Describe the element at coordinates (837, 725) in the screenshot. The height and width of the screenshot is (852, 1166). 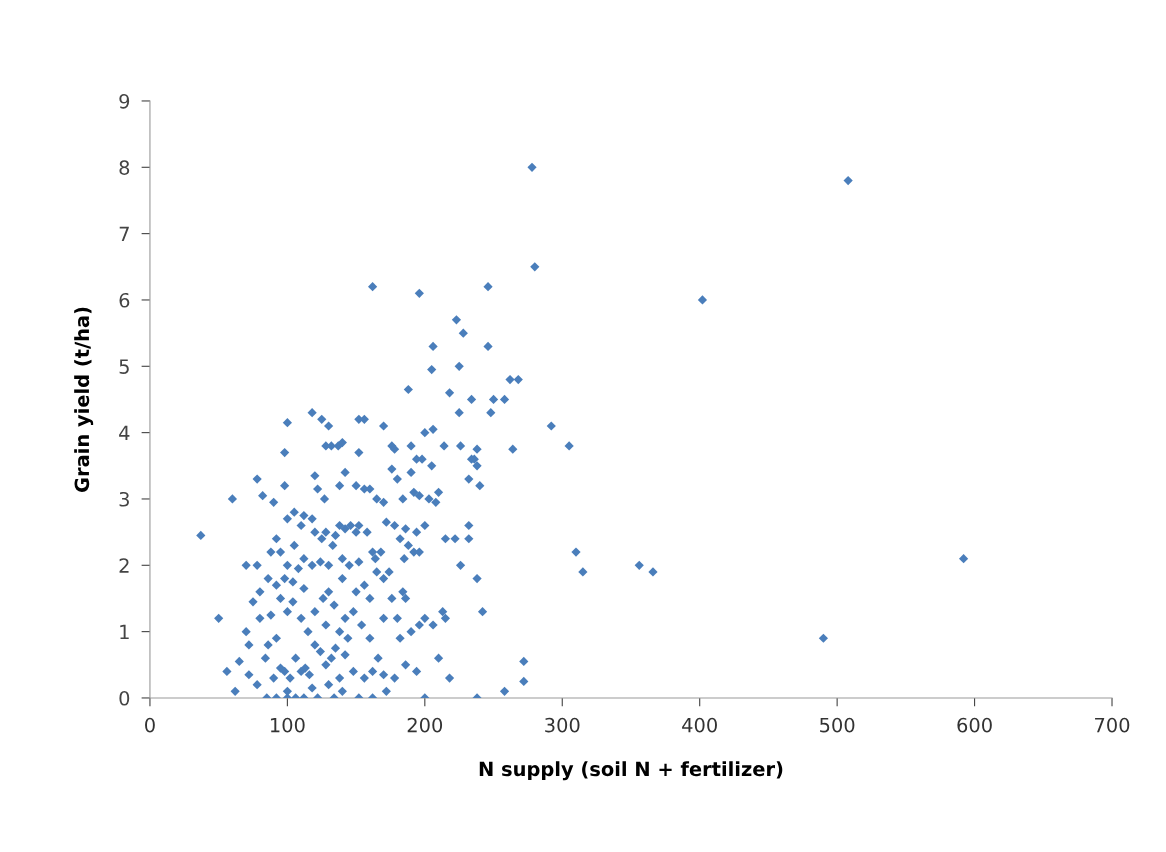
I see `x-tick-label: 500` at that location.